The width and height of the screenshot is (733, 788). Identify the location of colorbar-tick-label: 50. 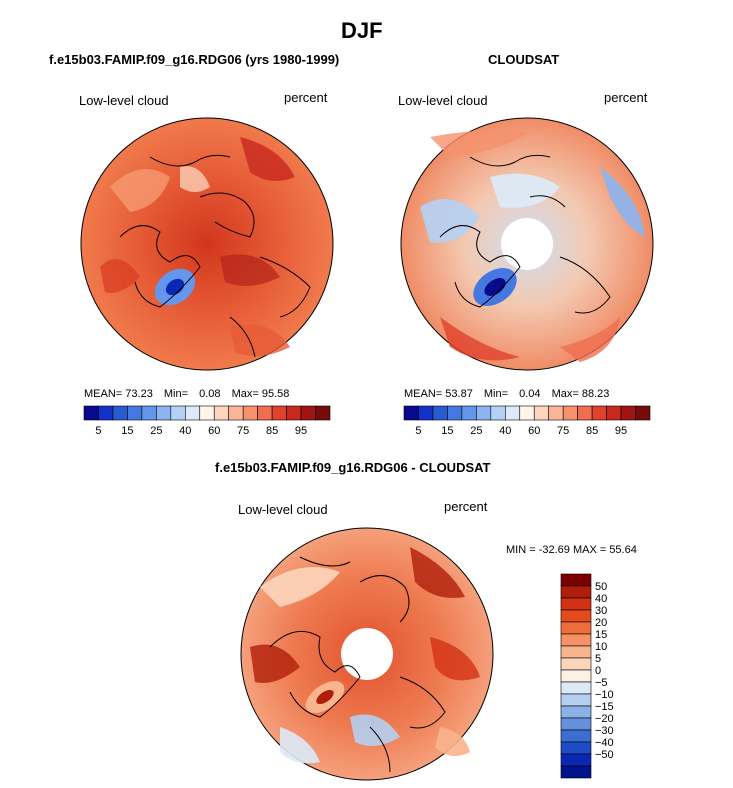
(601, 587).